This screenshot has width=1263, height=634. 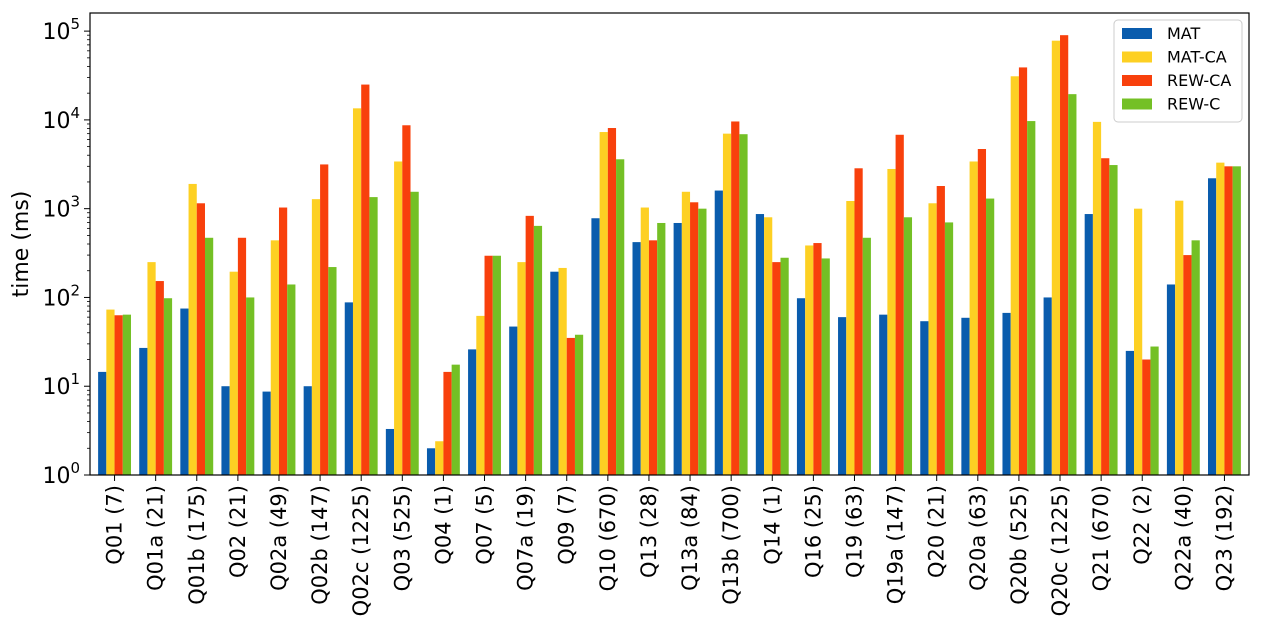 I want to click on x-tick-label: Q21 (670), so click(x=1101, y=538).